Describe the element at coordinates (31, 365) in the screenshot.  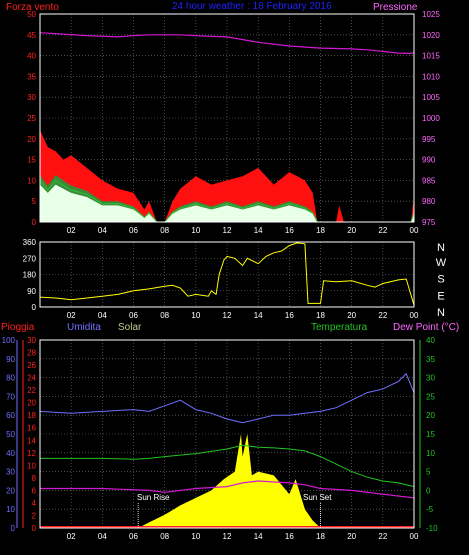
I see `rain-y-tick-label: 26` at that location.